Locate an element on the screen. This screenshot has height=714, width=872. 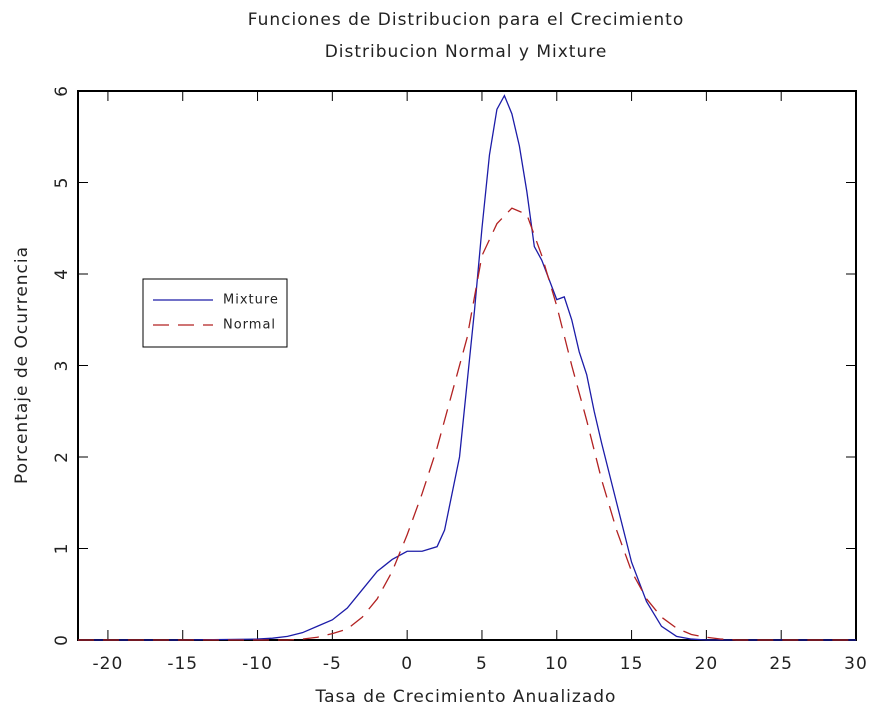
x-tick-label: 10 is located at coordinates (557, 664).